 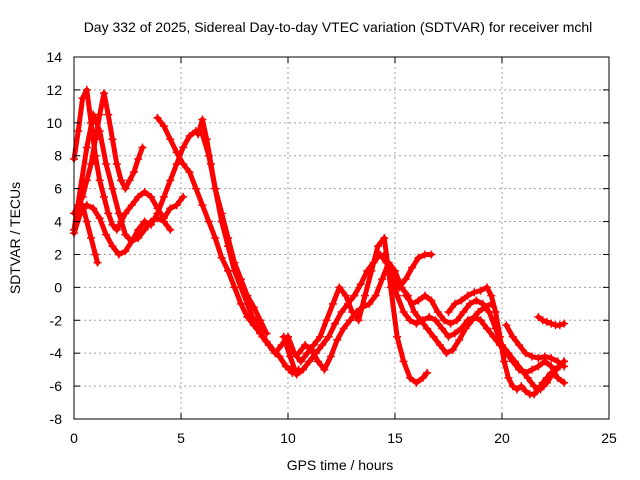 I want to click on y-tick-label: 14, so click(x=54, y=57).